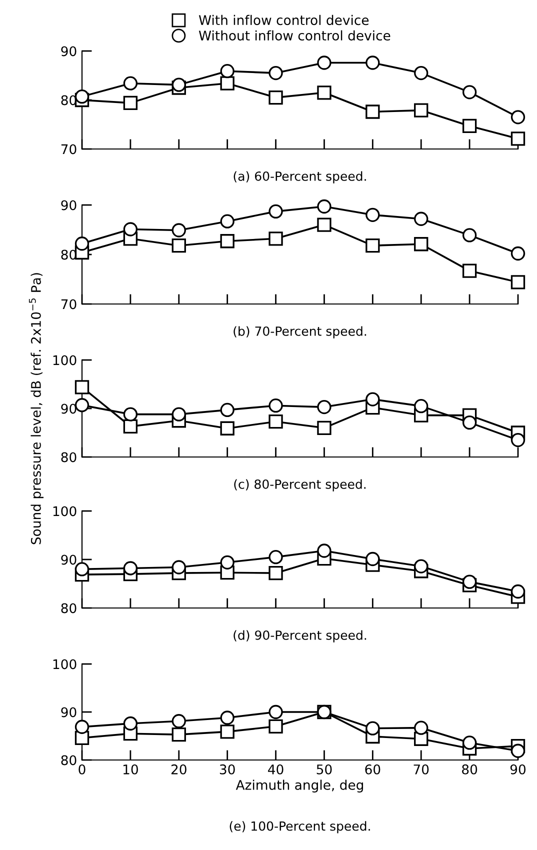  I want to click on y-axis-title: Sound pressure level, dB (ref. 2x10$^{−5}$ Pa), so click(36, 408).